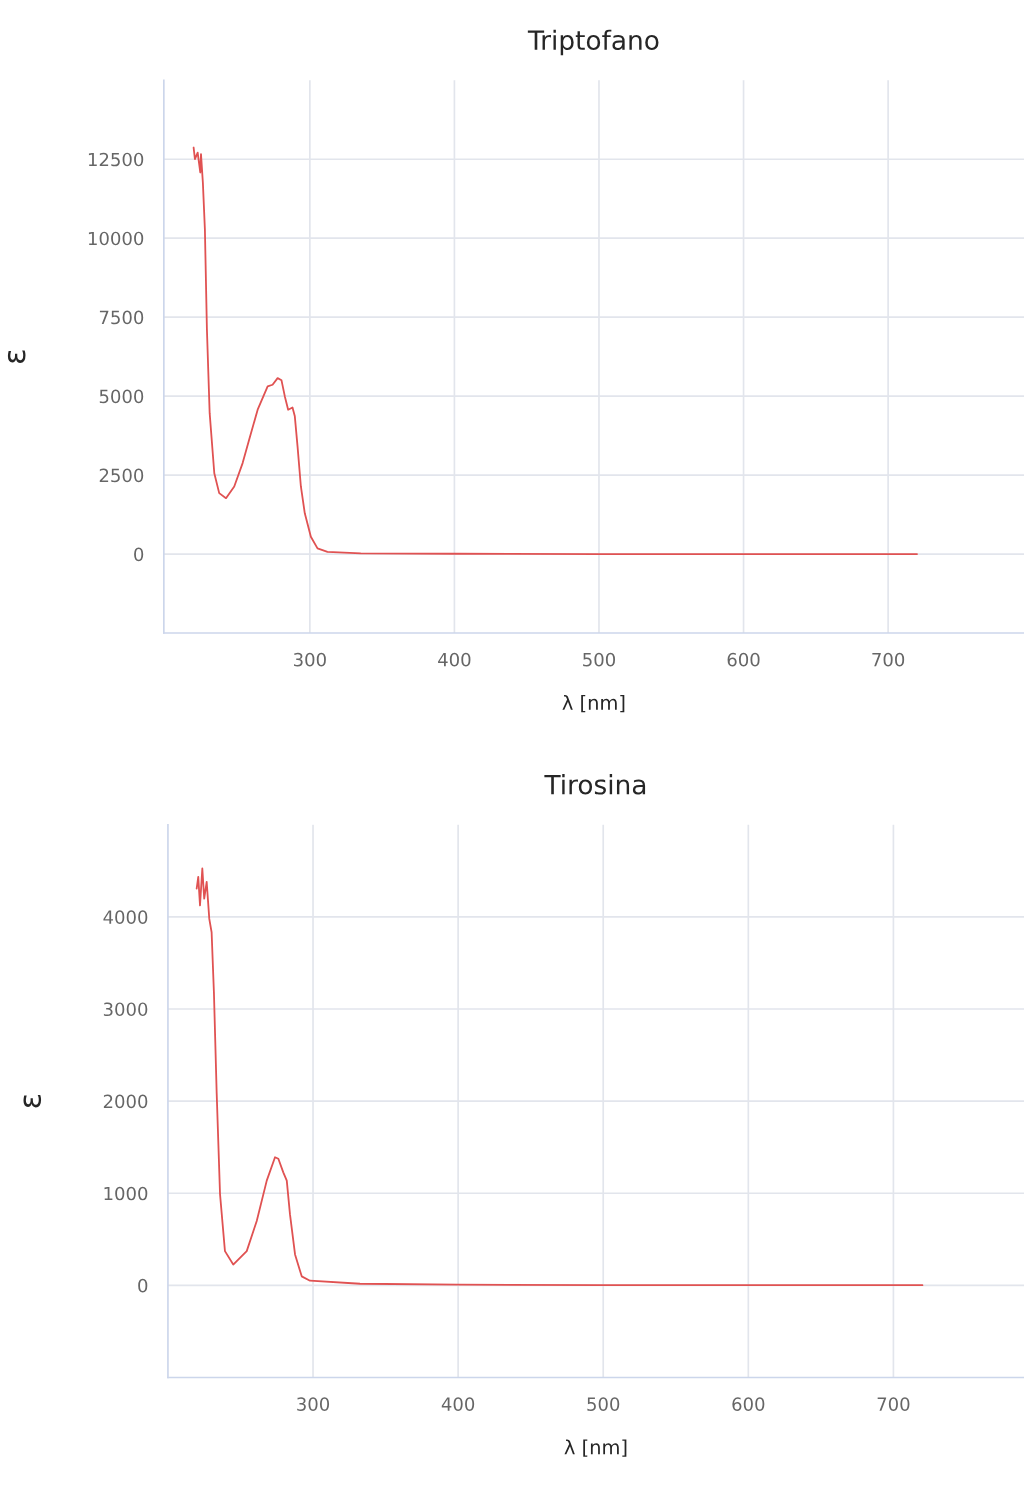 The image size is (1024, 1486). What do you see at coordinates (116, 159) in the screenshot?
I see `y-tick-label: 12500` at bounding box center [116, 159].